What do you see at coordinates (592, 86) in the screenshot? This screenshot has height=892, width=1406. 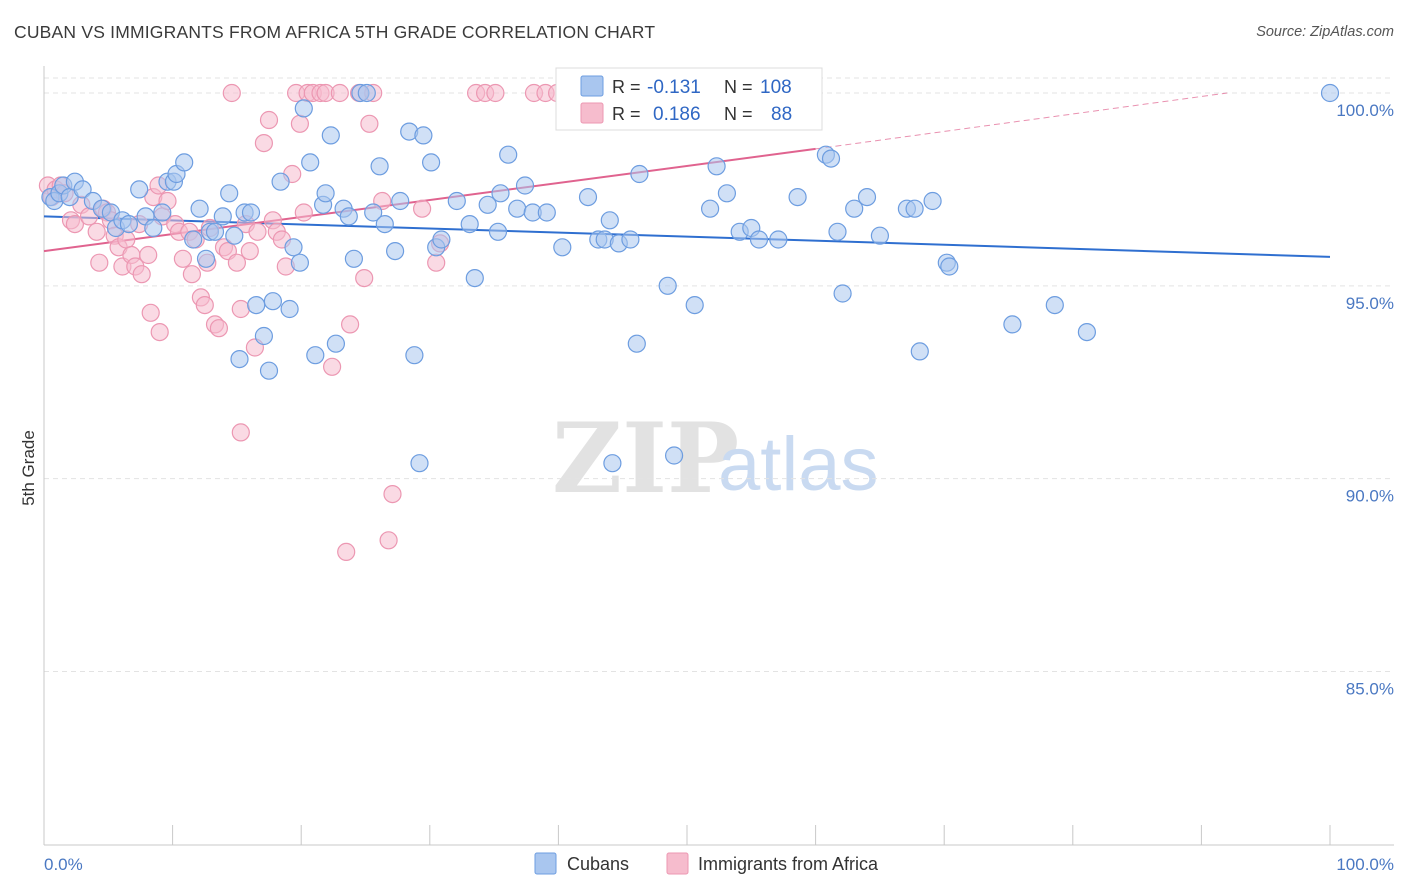 I see `stats-legend-blue-swatch` at bounding box center [592, 86].